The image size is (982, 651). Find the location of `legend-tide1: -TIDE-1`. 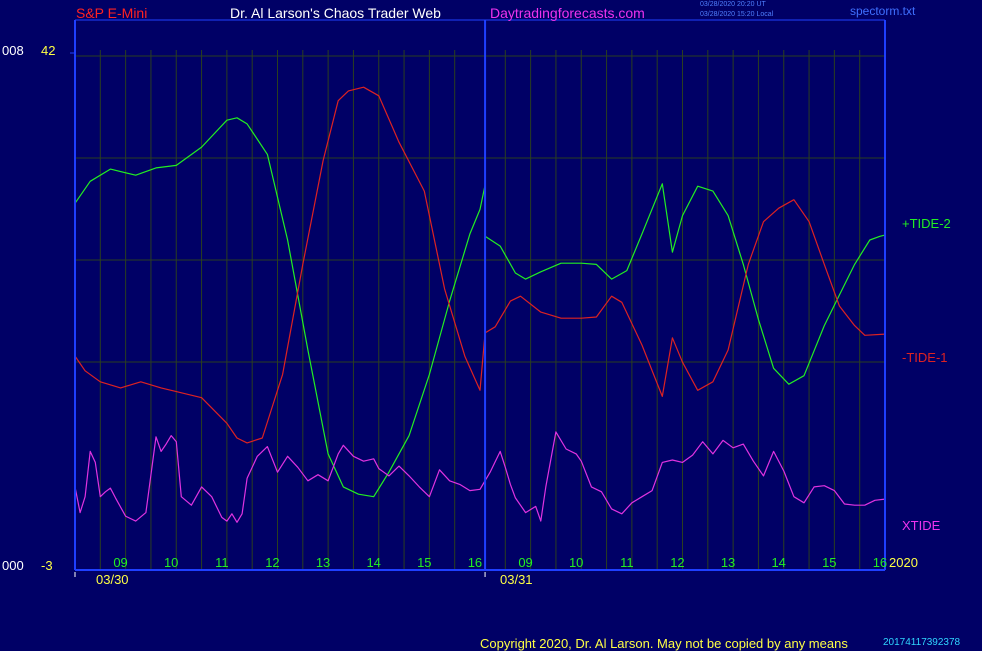

legend-tide1: -TIDE-1 is located at coordinates (925, 357).